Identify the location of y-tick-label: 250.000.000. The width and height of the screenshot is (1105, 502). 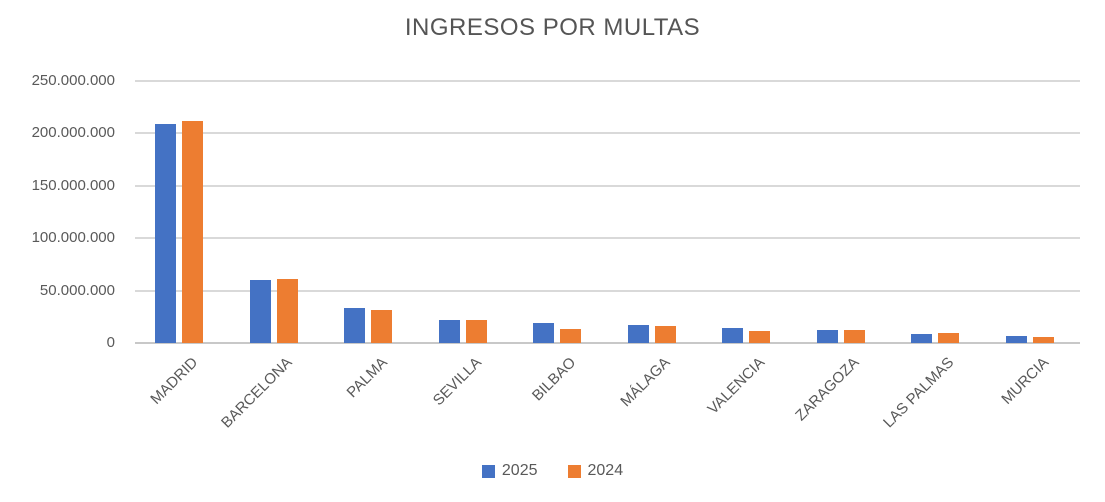
(73, 80).